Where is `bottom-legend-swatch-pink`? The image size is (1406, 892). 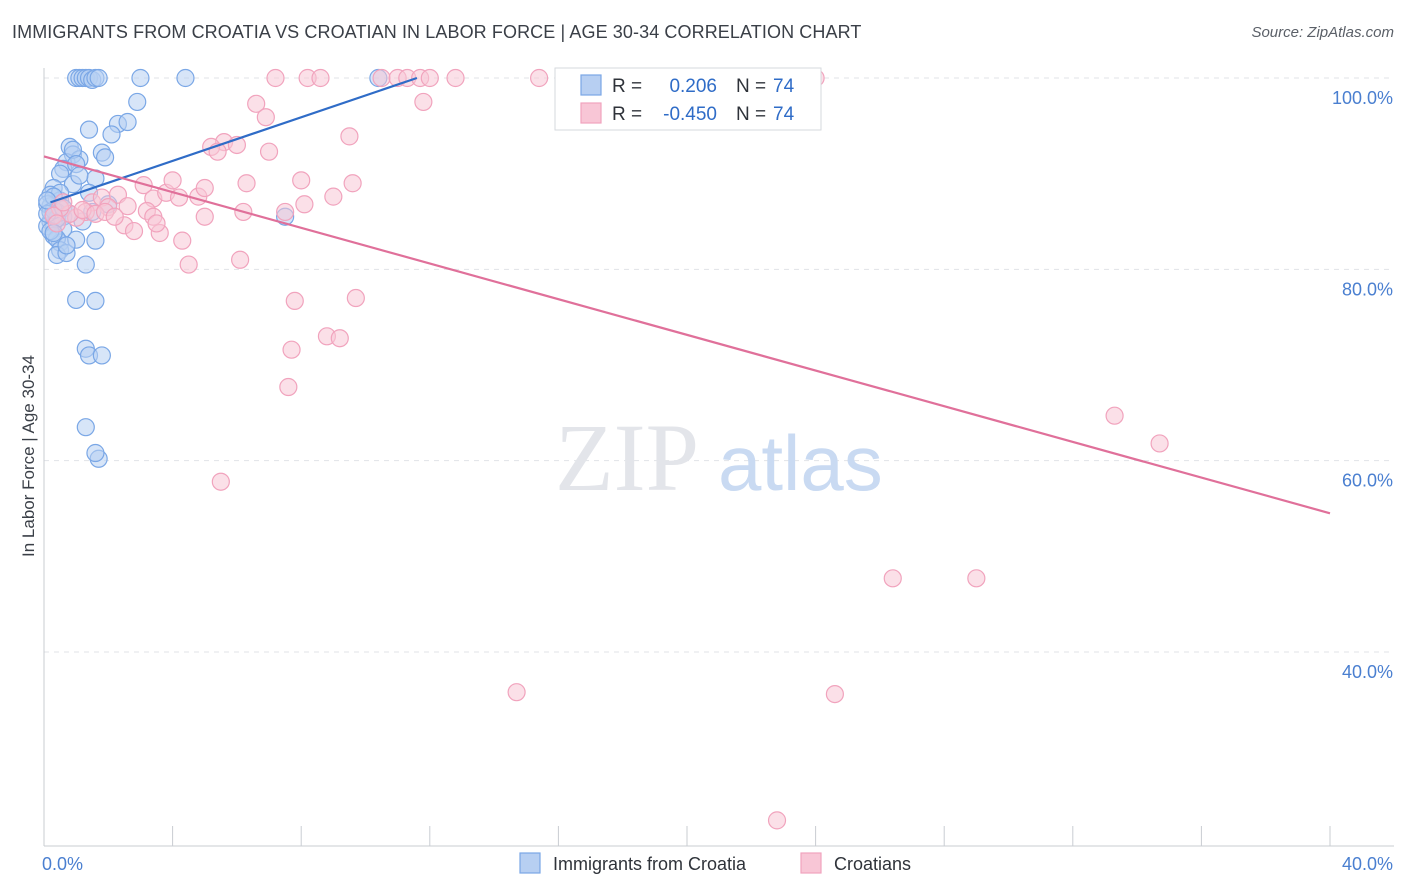 bottom-legend-swatch-pink is located at coordinates (811, 863).